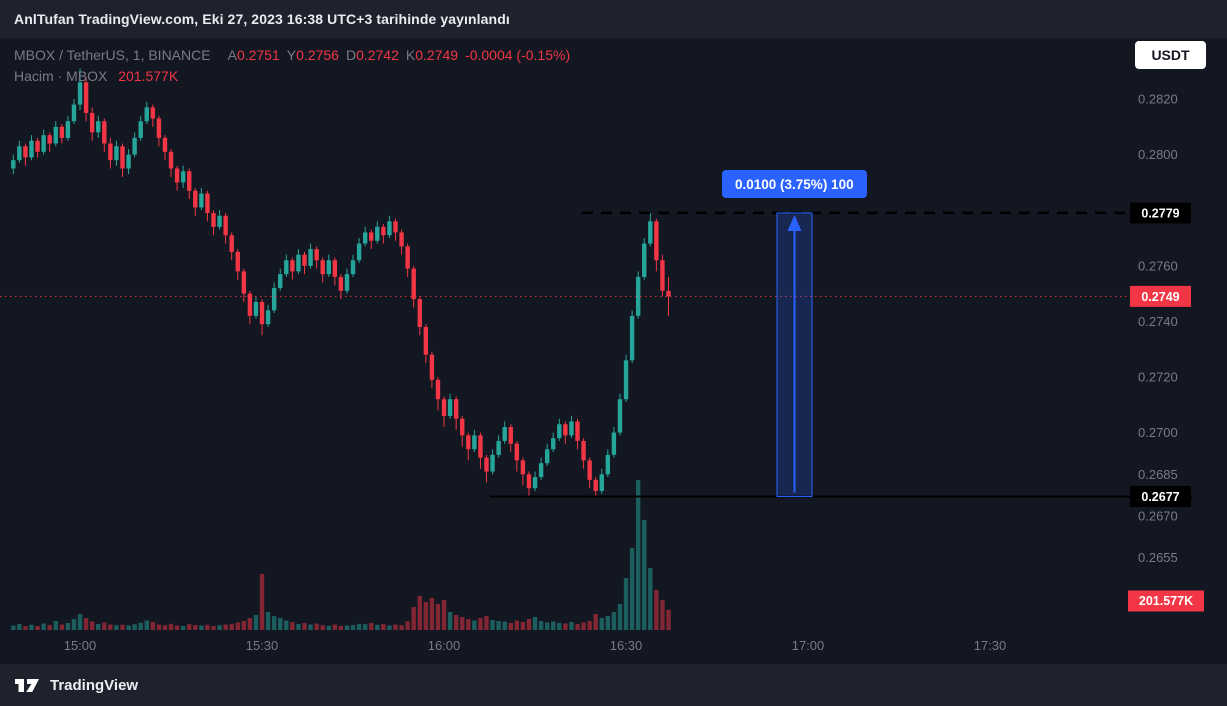 The image size is (1227, 706). Describe the element at coordinates (27, 685) in the screenshot. I see `tradingview-logo-icon` at that location.